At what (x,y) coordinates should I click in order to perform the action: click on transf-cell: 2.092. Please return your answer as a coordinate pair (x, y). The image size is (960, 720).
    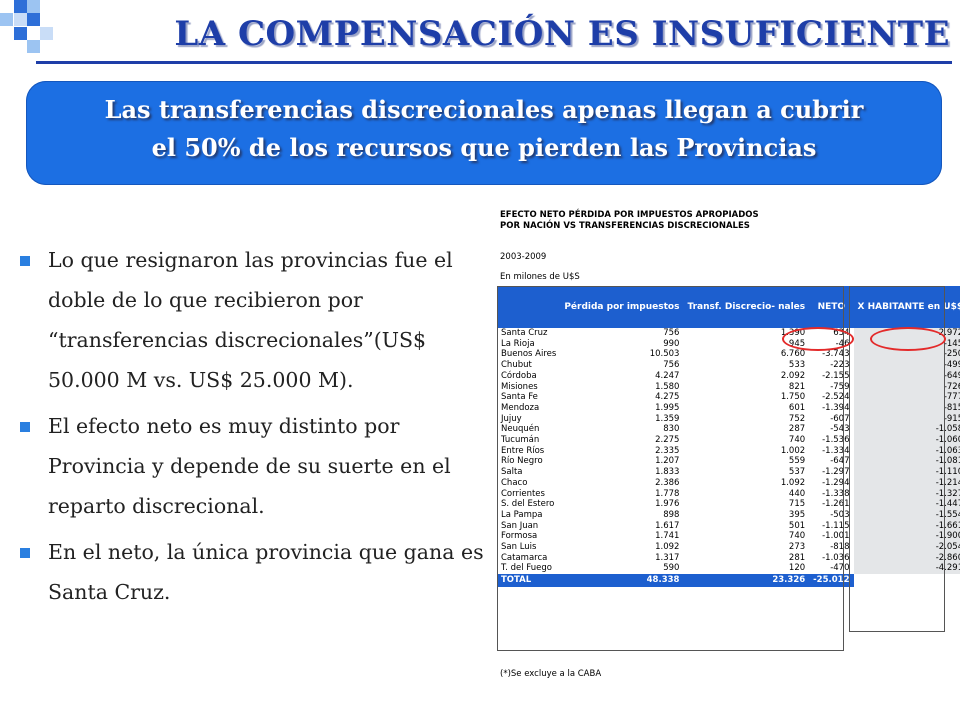
    Looking at the image, I should click on (793, 375).